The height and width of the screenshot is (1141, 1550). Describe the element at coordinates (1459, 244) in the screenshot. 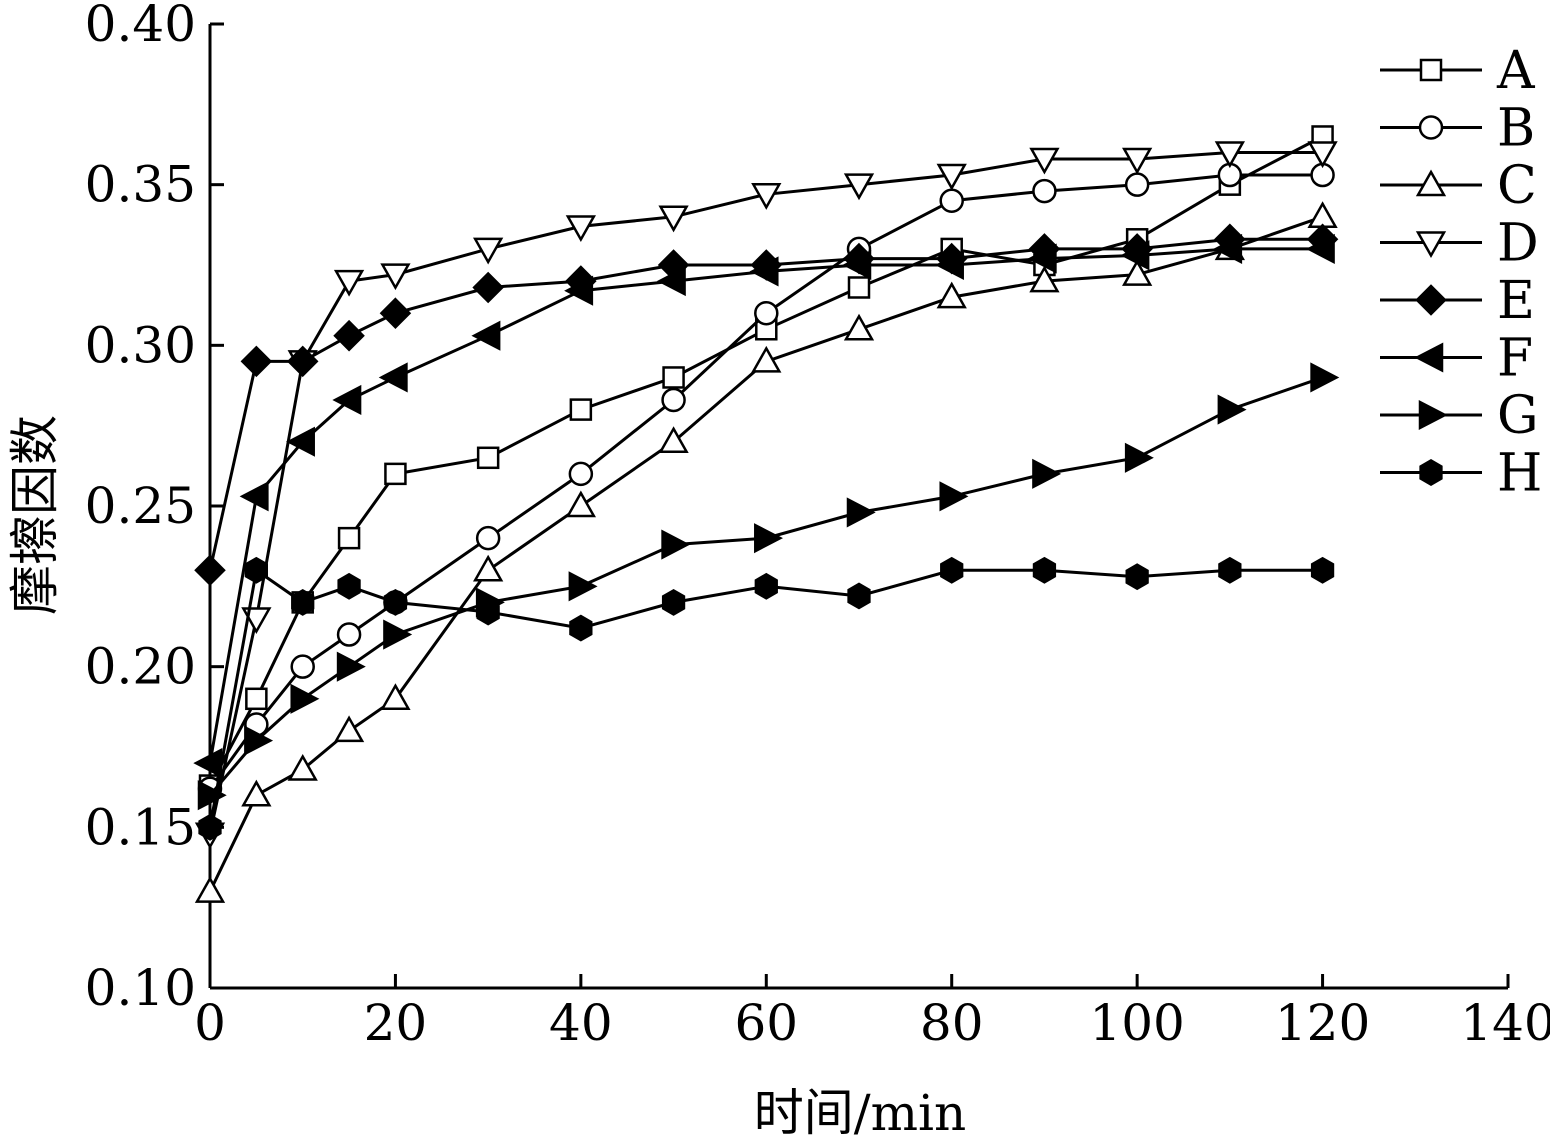

I see `legend-item-D: D` at that location.